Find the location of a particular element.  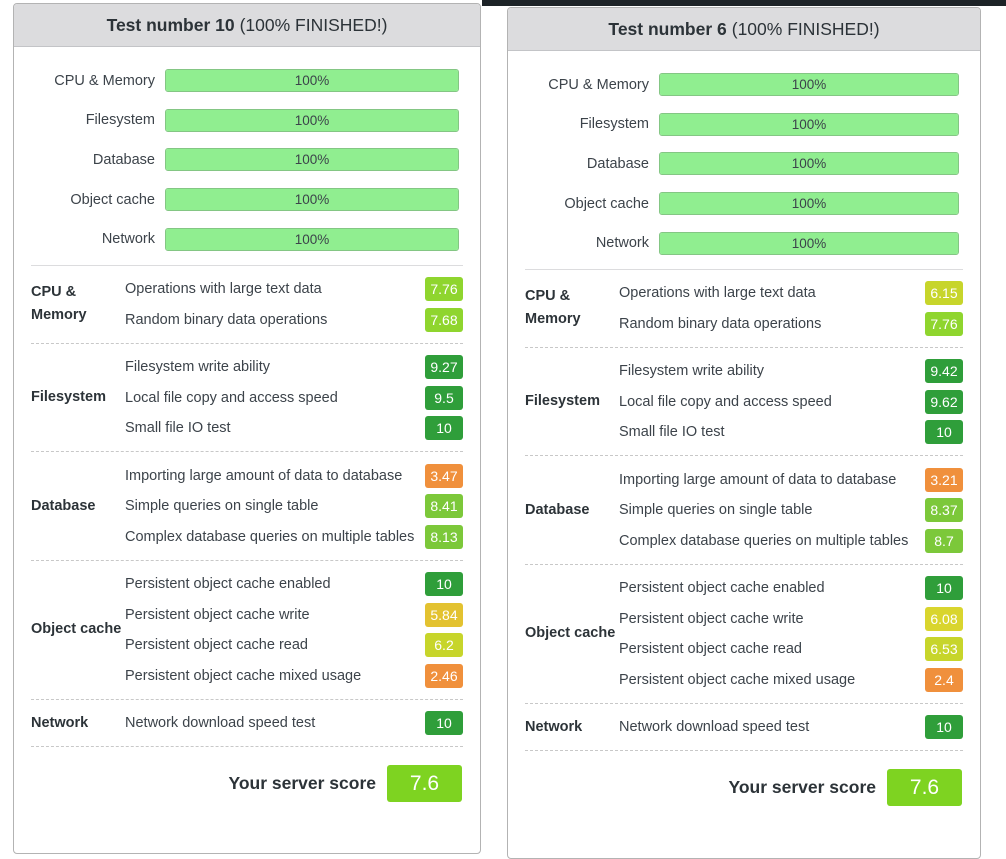

test-row: Persistent object cache read 6.2 is located at coordinates (294, 645).